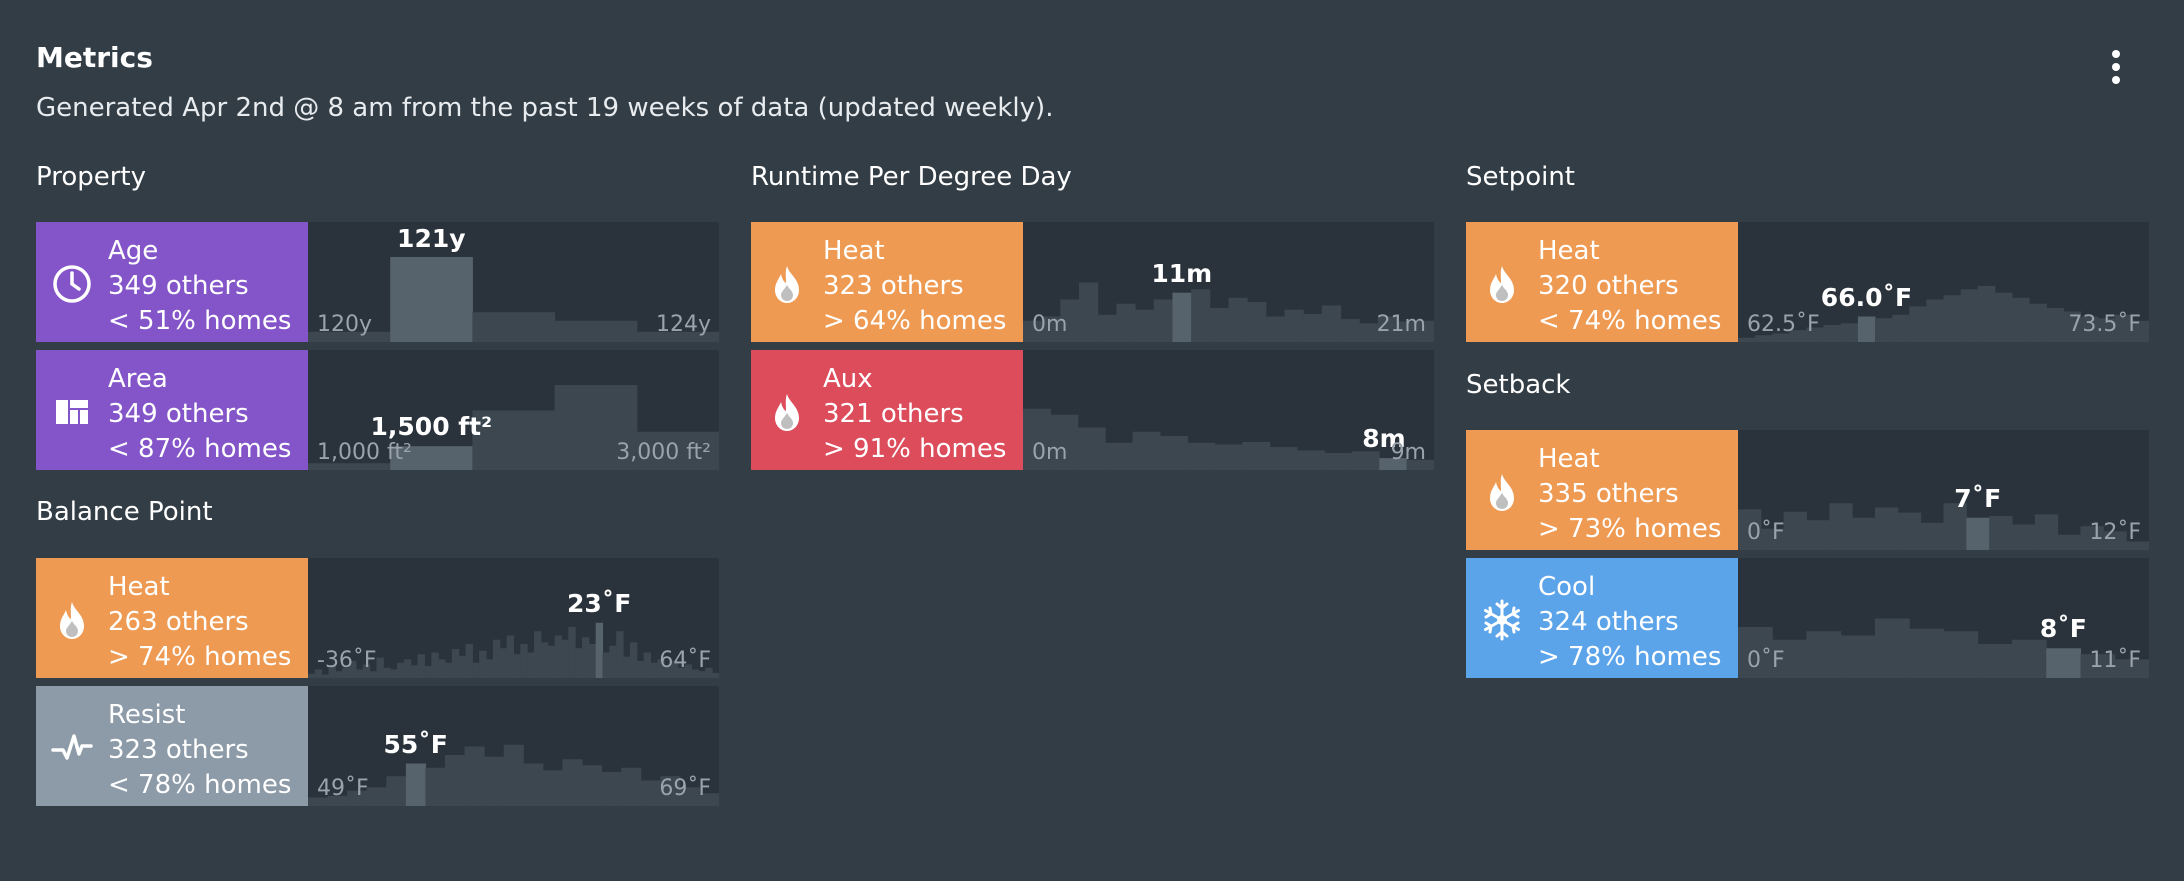  What do you see at coordinates (915, 449) in the screenshot?
I see `metric-homes-percent: > 91% homes` at bounding box center [915, 449].